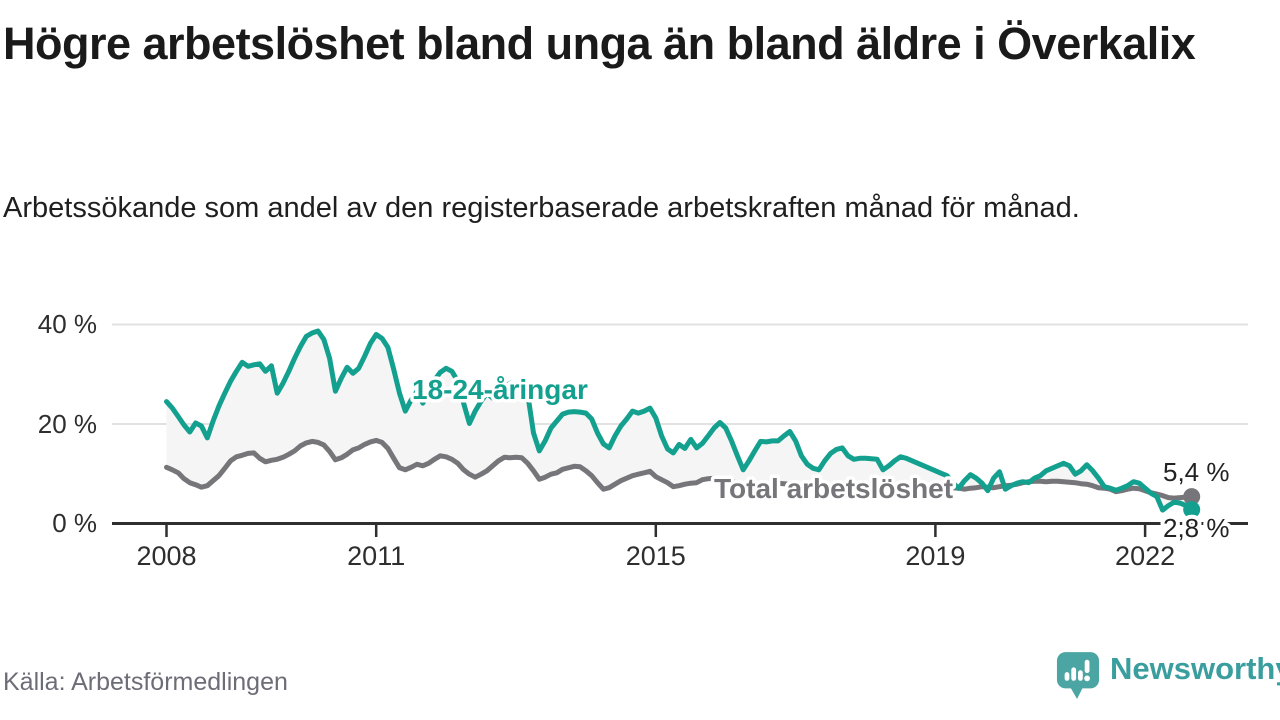  I want to click on series-label-total: Total arbetslöshet, so click(833, 488).